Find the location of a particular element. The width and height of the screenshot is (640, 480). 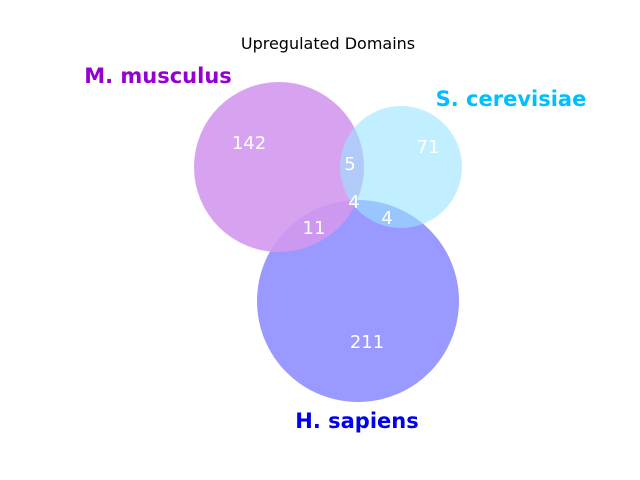

count-m-s: 5 is located at coordinates (349, 164).